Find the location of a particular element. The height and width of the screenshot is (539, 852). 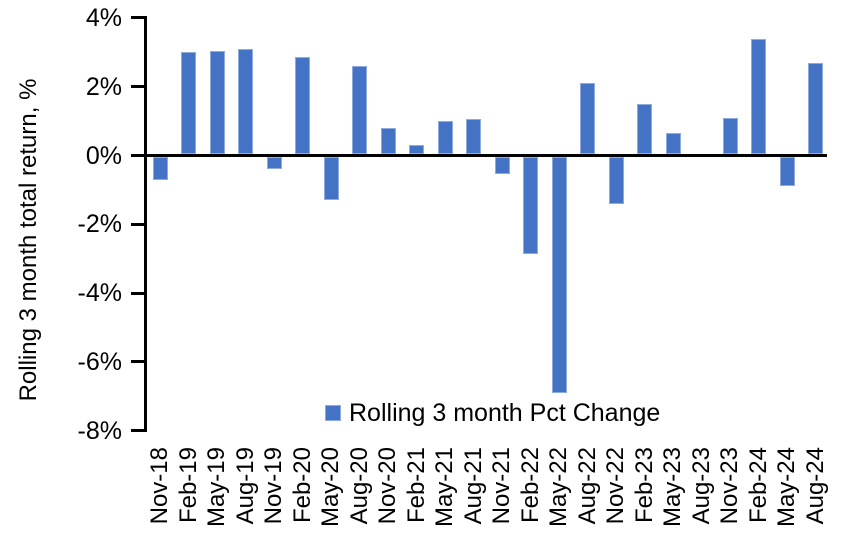

x-tick-label: May-24 is located at coordinates (786, 487).